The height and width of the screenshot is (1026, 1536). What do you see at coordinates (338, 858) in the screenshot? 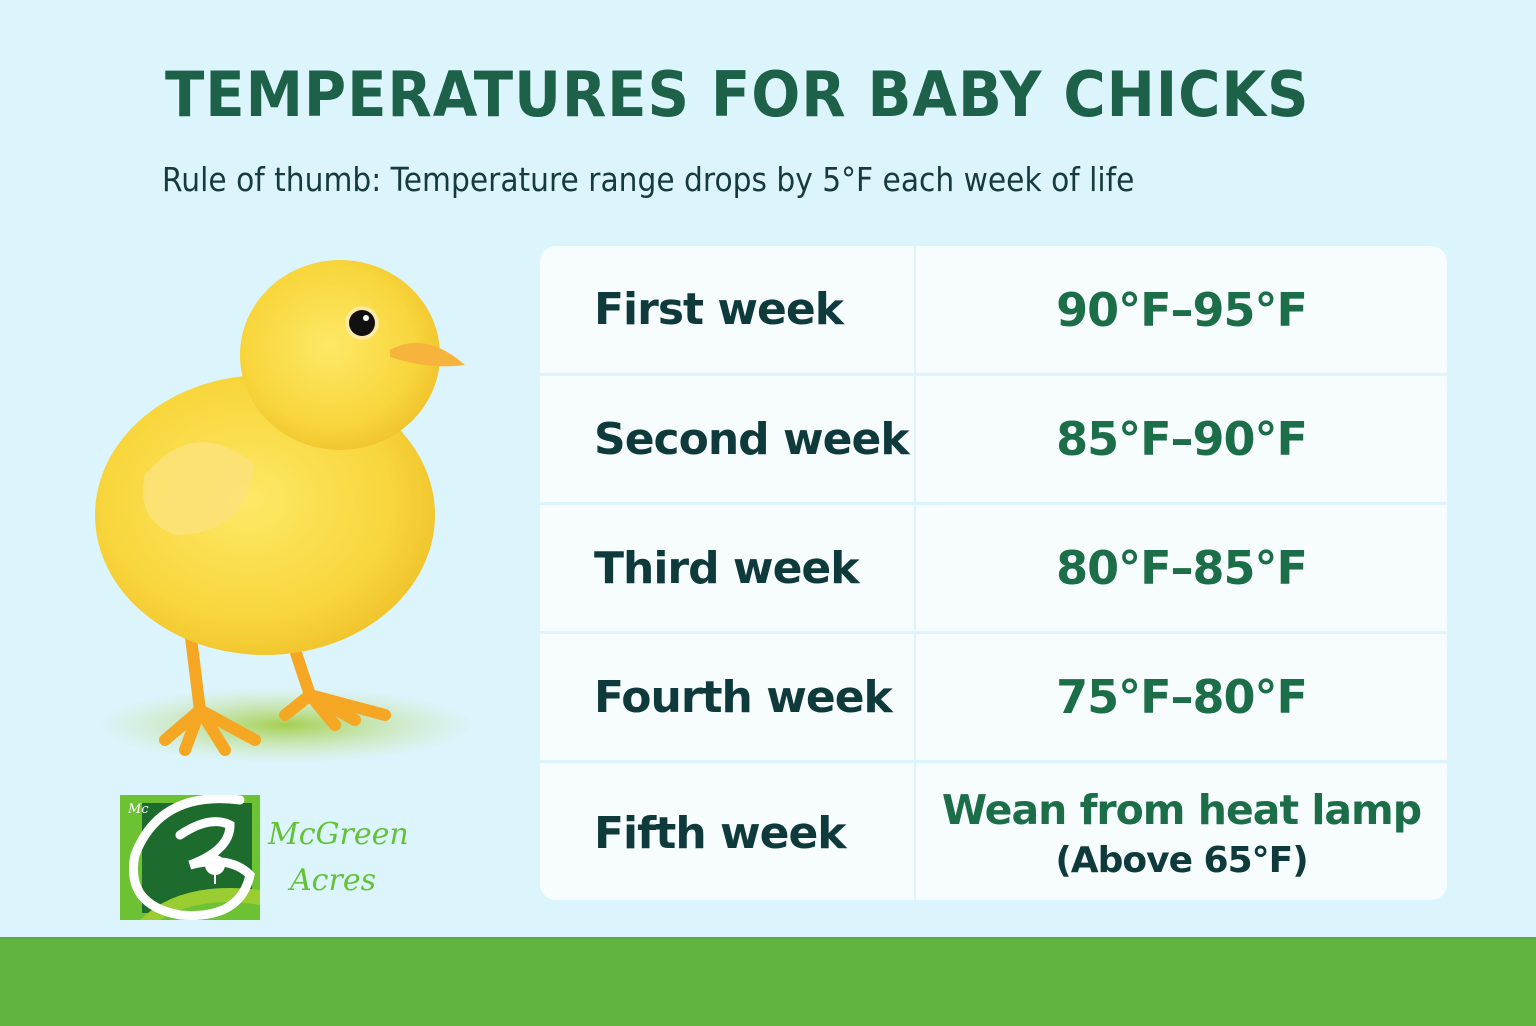
I see `brand-name: McGreen Acres` at bounding box center [338, 858].